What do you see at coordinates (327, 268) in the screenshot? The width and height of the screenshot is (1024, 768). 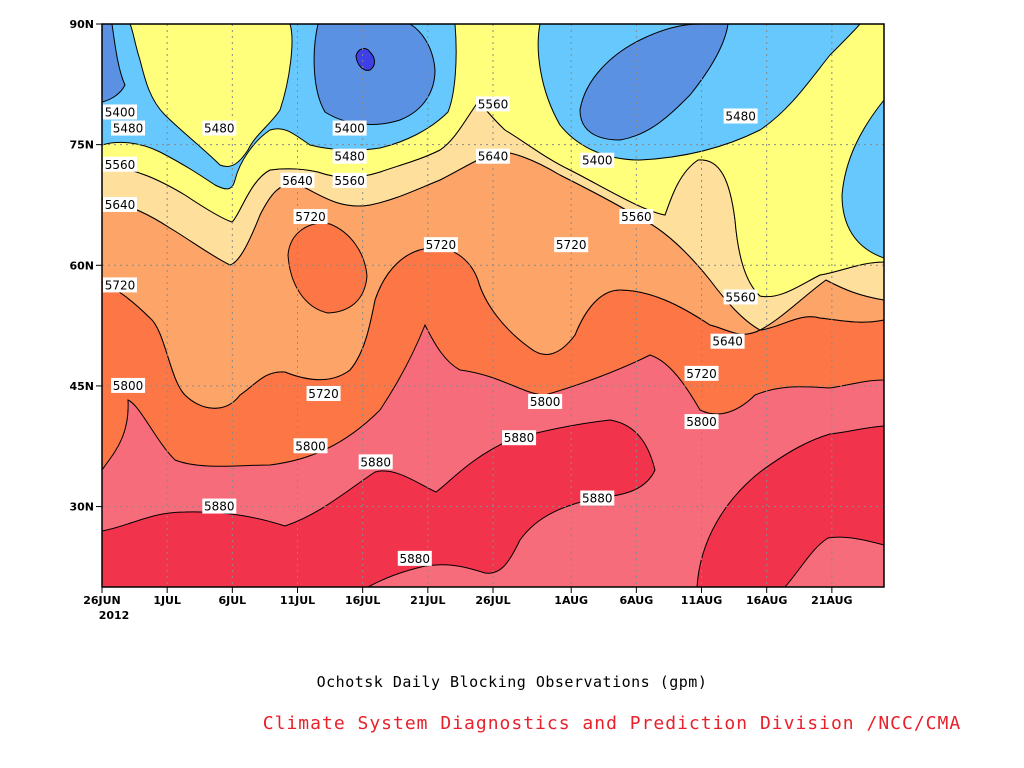 I see `cell-5720-11jul` at bounding box center [327, 268].